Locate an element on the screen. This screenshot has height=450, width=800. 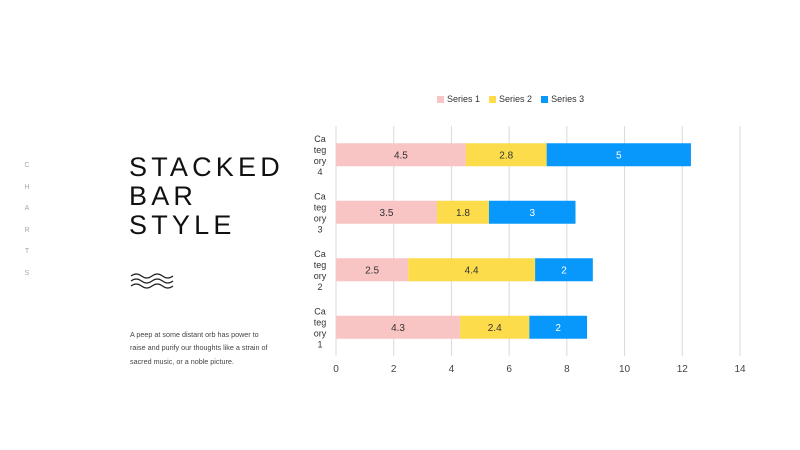
category-label: 2 is located at coordinates (319, 287).